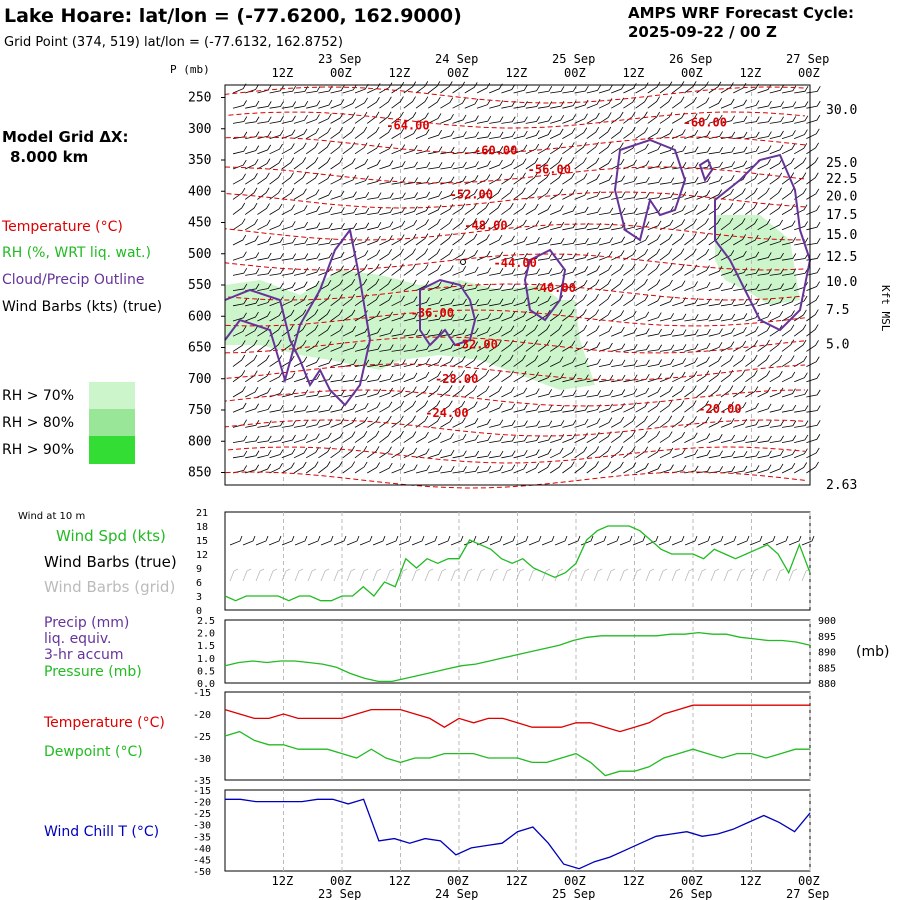  What do you see at coordinates (458, 881) in the screenshot?
I see `time-tick-bottom: 00Z` at bounding box center [458, 881].